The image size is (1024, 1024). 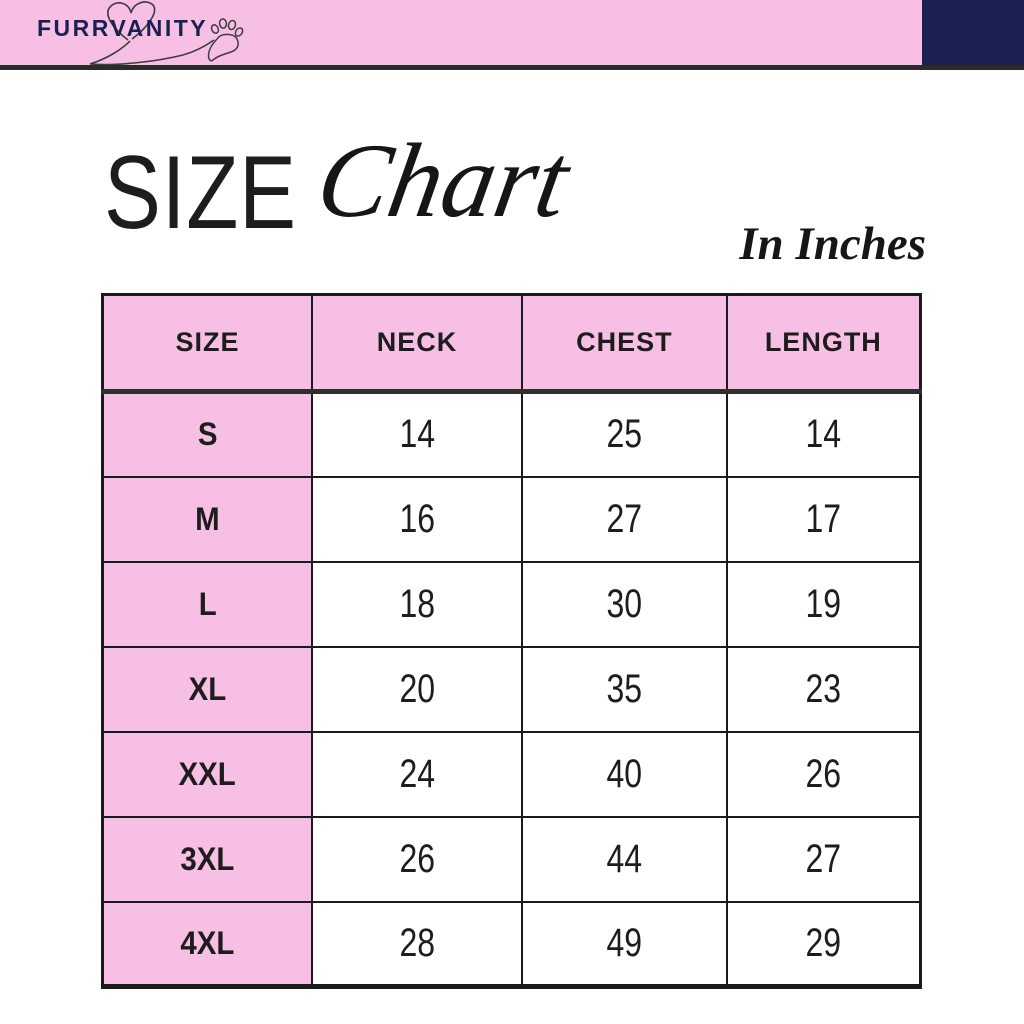 What do you see at coordinates (207, 434) in the screenshot?
I see `size-label-cell: S` at bounding box center [207, 434].